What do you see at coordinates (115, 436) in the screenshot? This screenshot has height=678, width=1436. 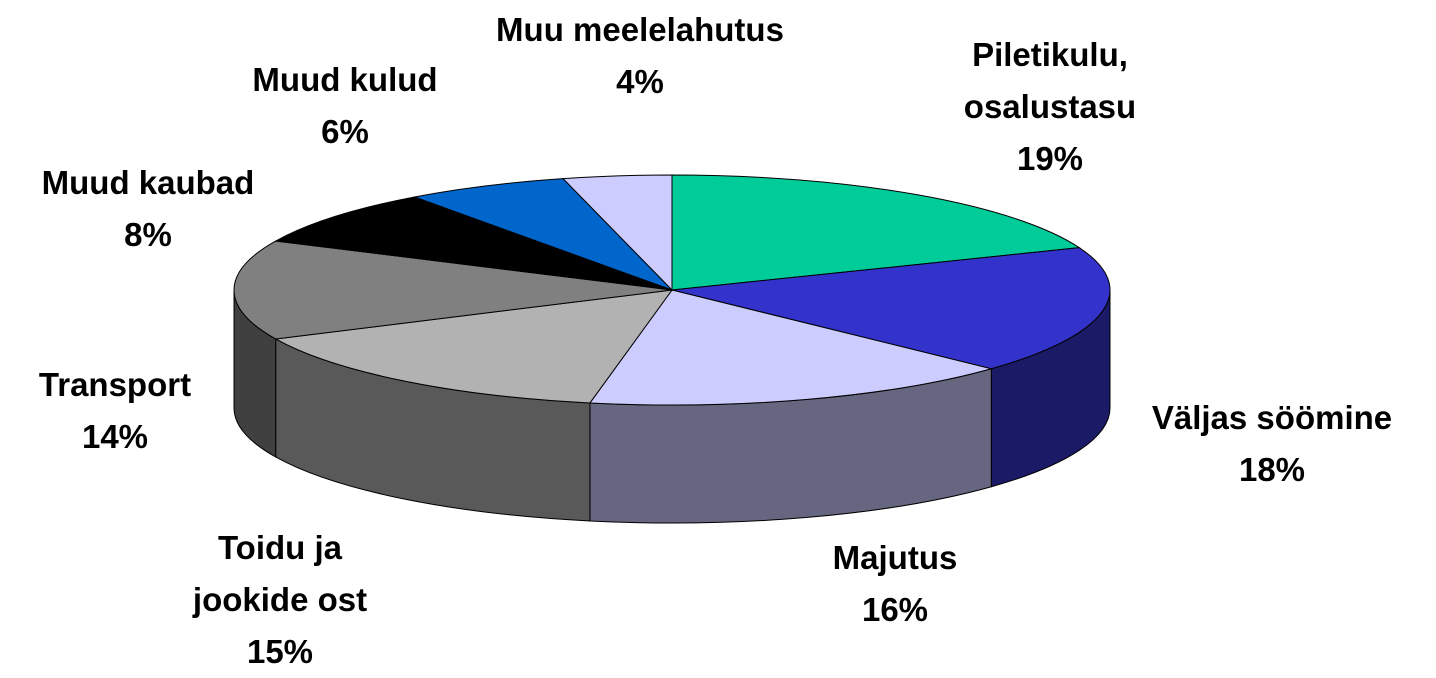 I see `value-label: 14%` at bounding box center [115, 436].